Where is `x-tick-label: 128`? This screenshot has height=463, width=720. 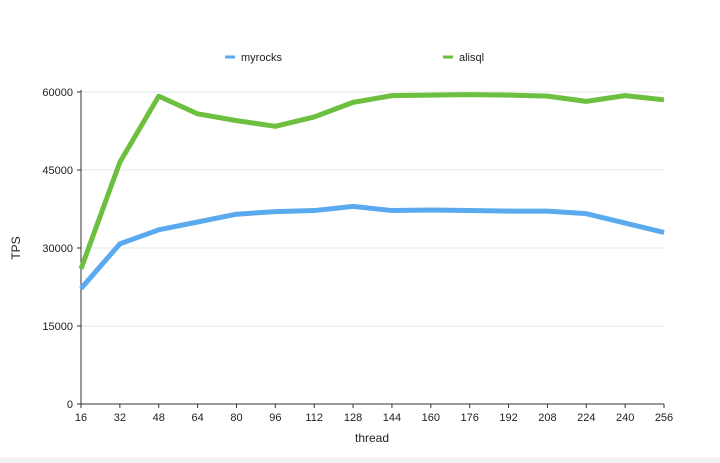 x-tick-label: 128 is located at coordinates (353, 418).